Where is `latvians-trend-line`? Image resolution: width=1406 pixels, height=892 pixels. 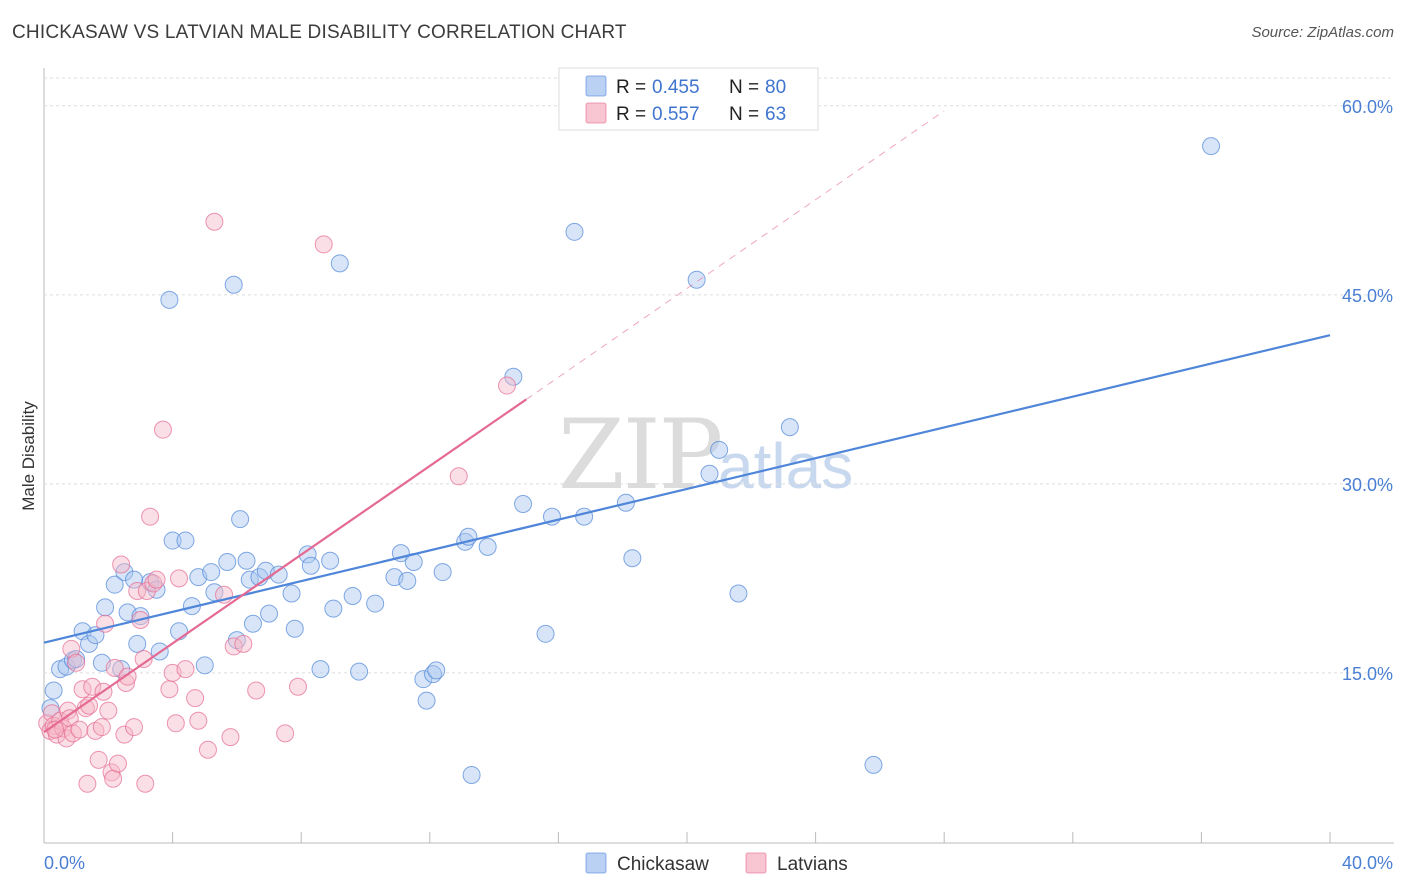 latvians-trend-line is located at coordinates (285, 566).